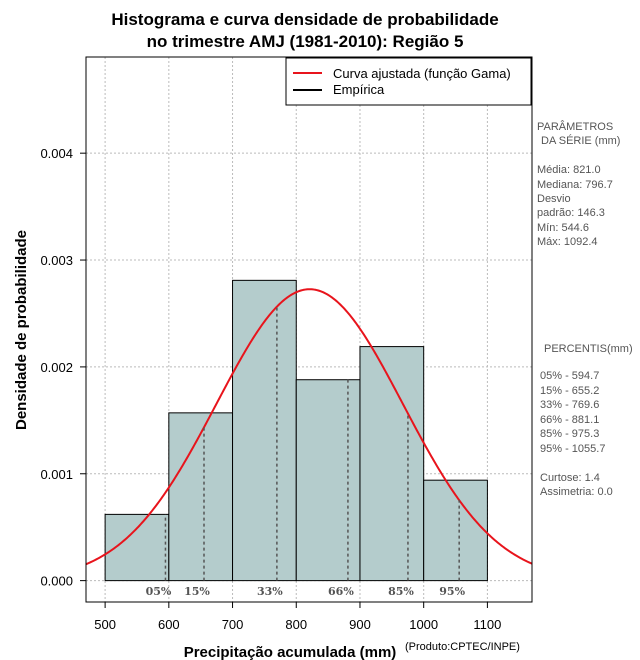  Describe the element at coordinates (569, 376) in the screenshot. I see `percentil-05: 05% - 594.7` at that location.